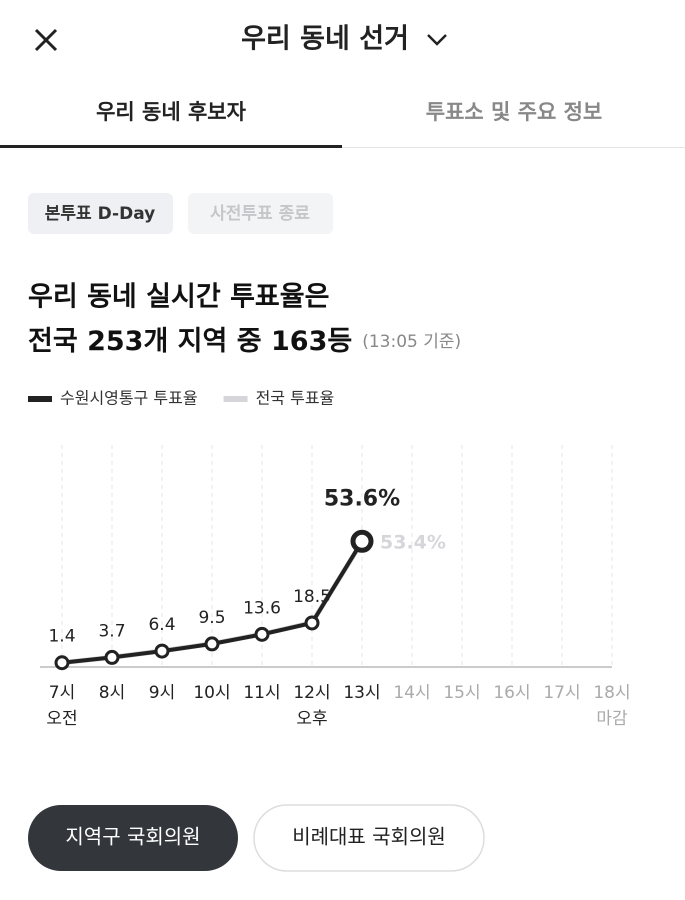  I want to click on x-tick-label: 15시, so click(461, 693).